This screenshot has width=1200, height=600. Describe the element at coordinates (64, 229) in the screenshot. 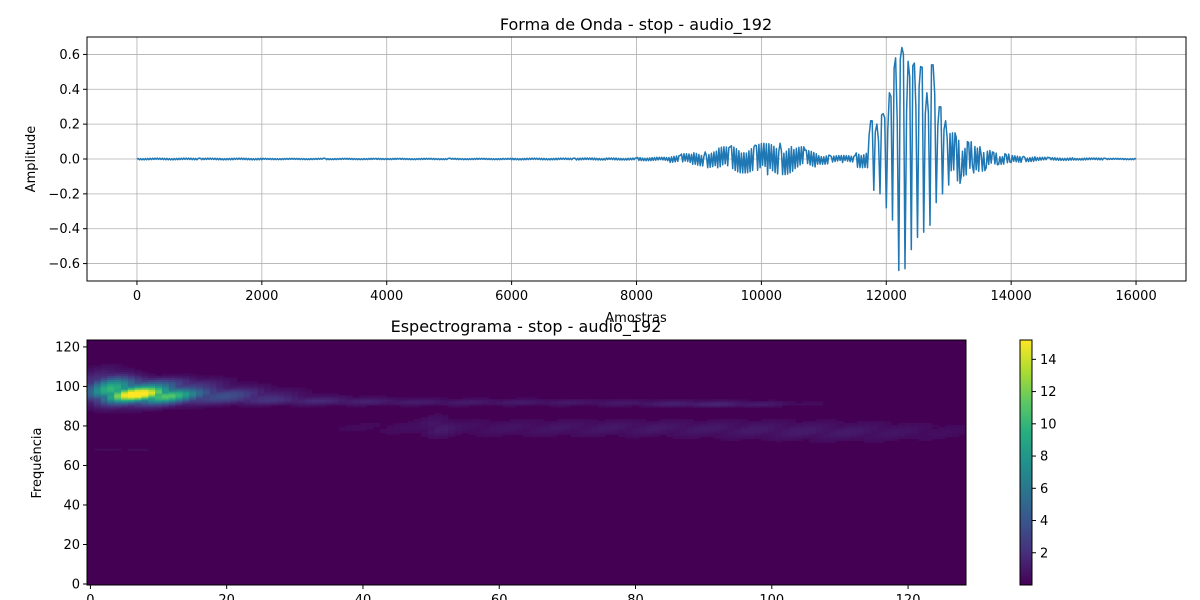

I see `waveform-y-tick-label: −0.4` at that location.